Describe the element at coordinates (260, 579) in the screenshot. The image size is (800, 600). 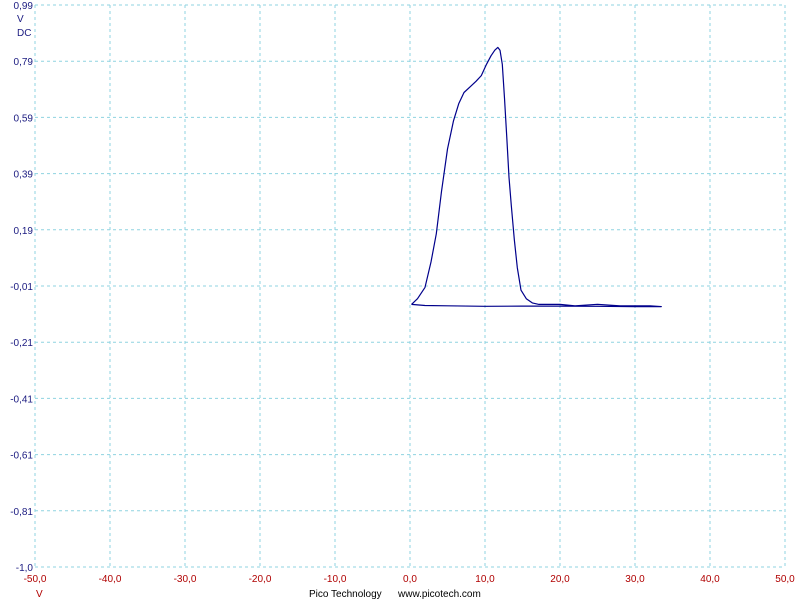
I see `x-tick-label: -20,0` at that location.